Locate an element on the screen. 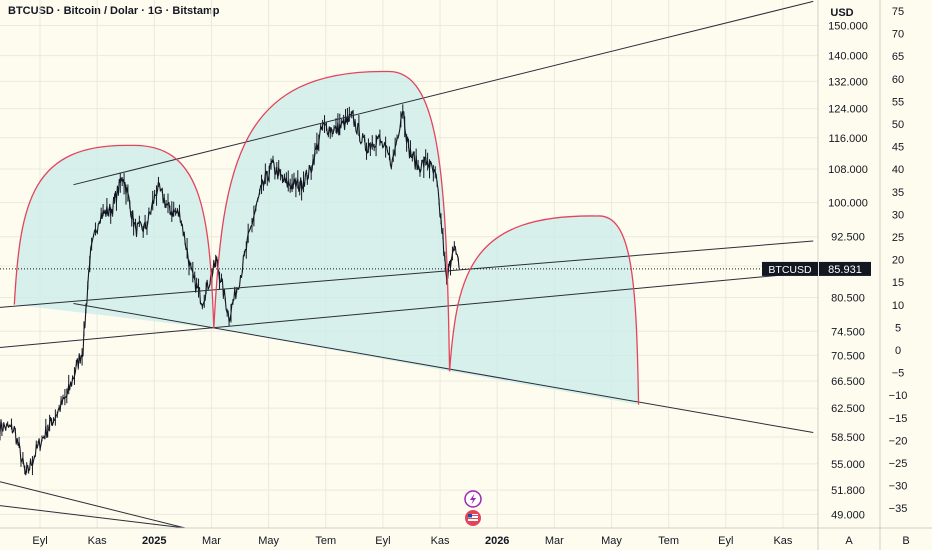 This screenshot has height=550, width=932. price-tick-label: 80.500 is located at coordinates (848, 298).